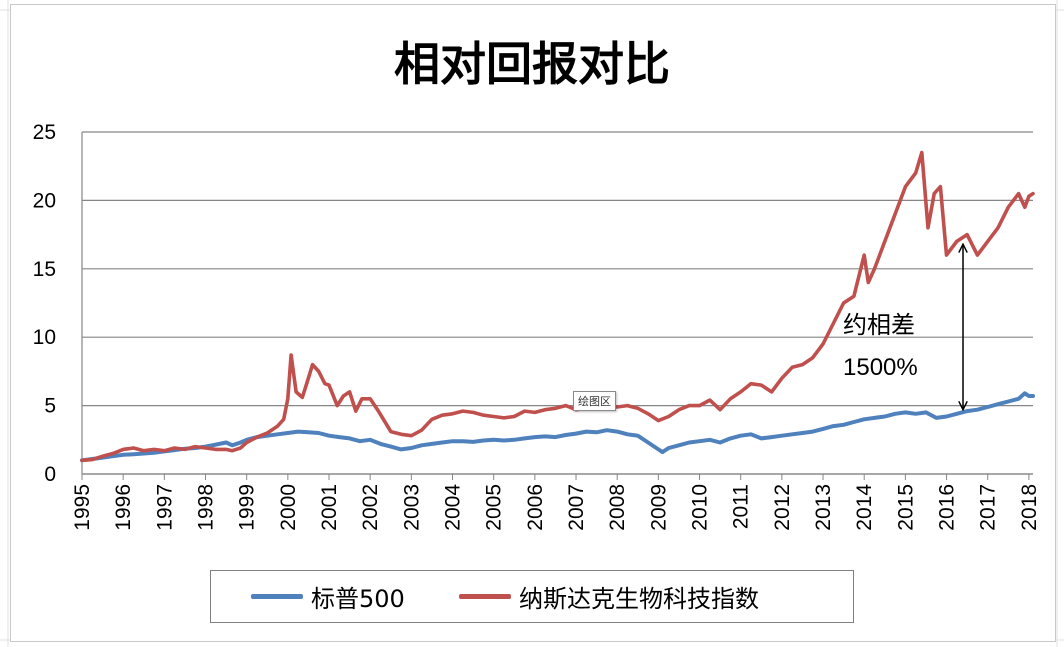 The height and width of the screenshot is (647, 1064). What do you see at coordinates (823, 507) in the screenshot?
I see `x-tick-label-2013: 2013` at bounding box center [823, 507].